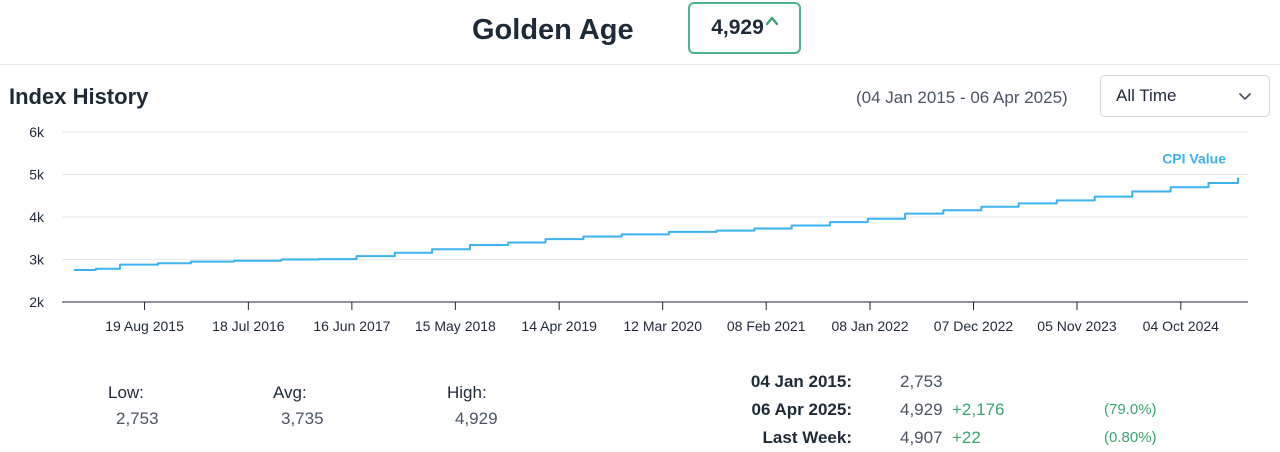 The image size is (1280, 452). What do you see at coordinates (801, 381) in the screenshot?
I see `comparison-start-label: 04 Jan 2015:` at bounding box center [801, 381].